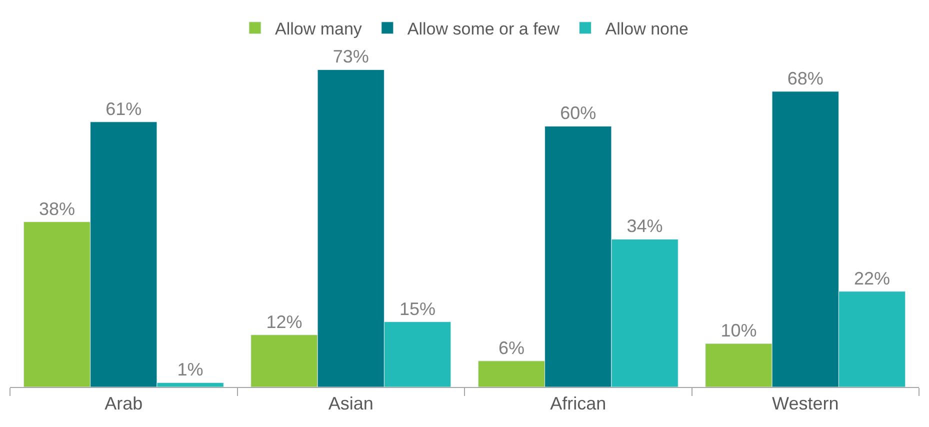 The height and width of the screenshot is (427, 929). Describe the element at coordinates (350, 56) in the screenshot. I see `data-label: 73%` at that location.